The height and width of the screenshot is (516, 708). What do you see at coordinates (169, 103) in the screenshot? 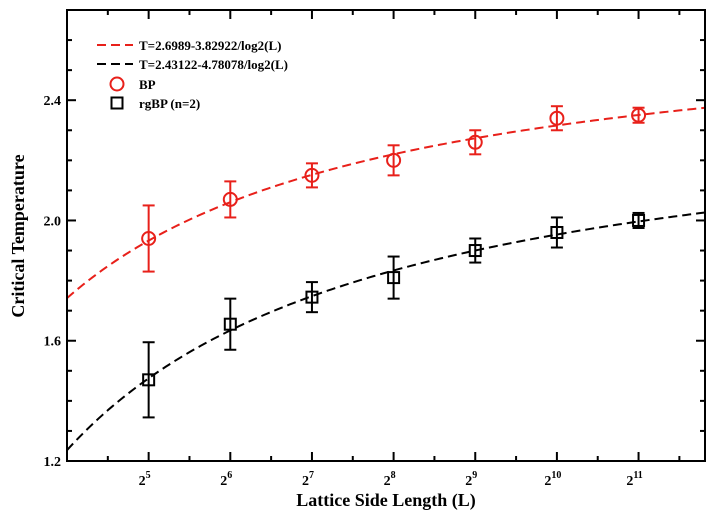
I see `legend-label: rgBP (n=2)` at bounding box center [169, 103].